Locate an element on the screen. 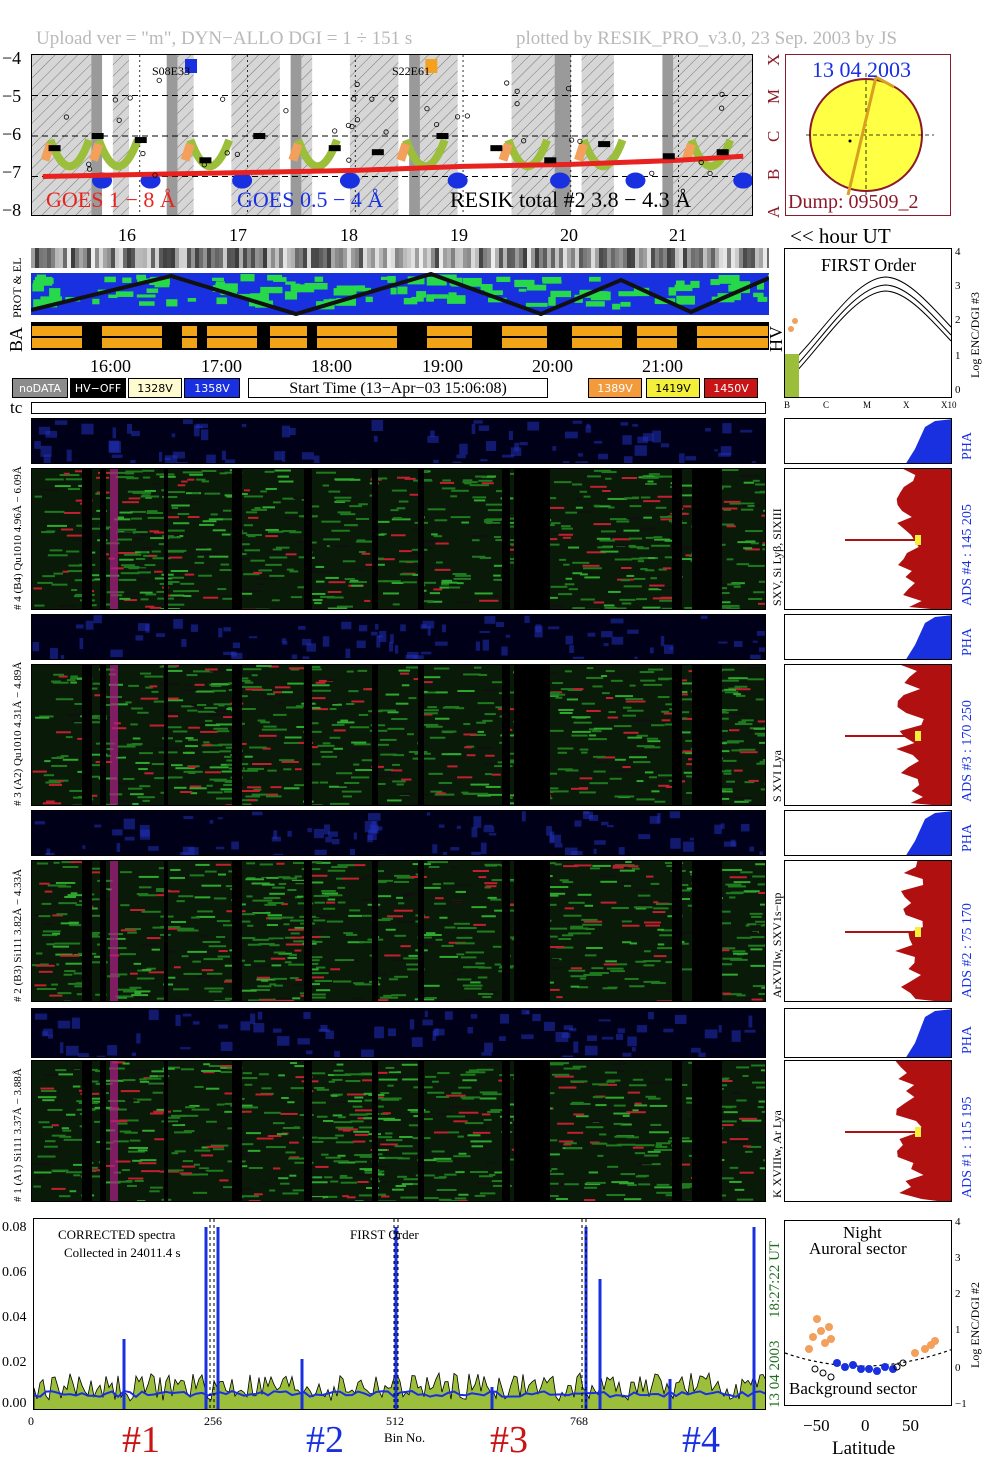 This screenshot has height=1477, width=1004. resik-total-seg is located at coordinates (722, 152).